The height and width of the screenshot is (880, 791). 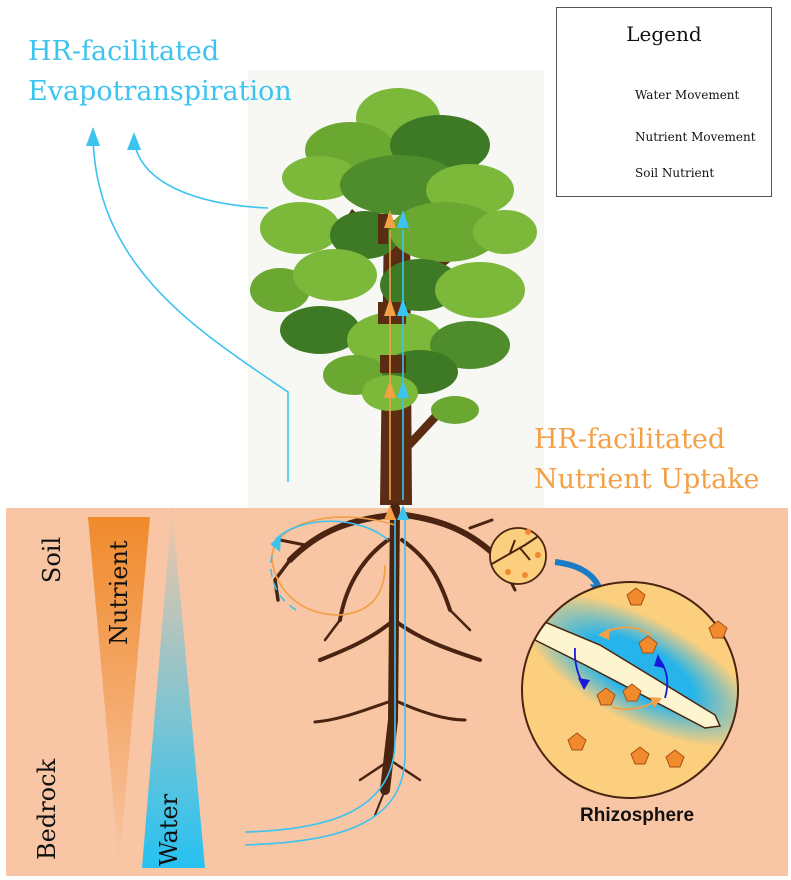 I want to click on small-magnifier-circle, so click(x=518, y=556).